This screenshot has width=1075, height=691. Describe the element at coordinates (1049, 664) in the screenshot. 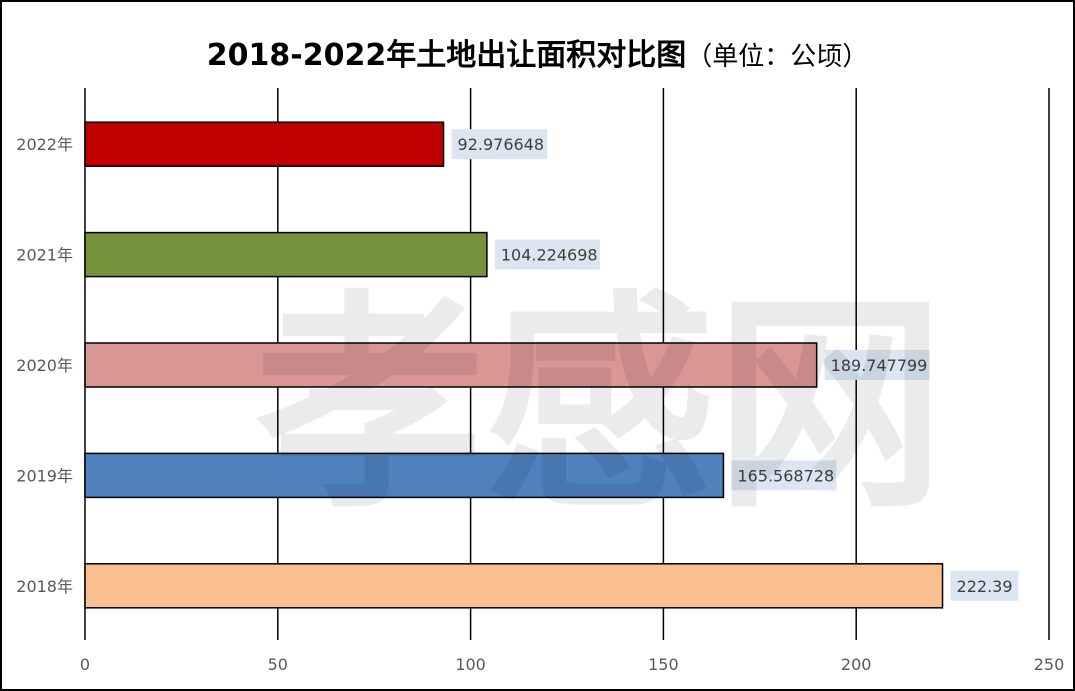

I see `x-tick-label: 250` at that location.